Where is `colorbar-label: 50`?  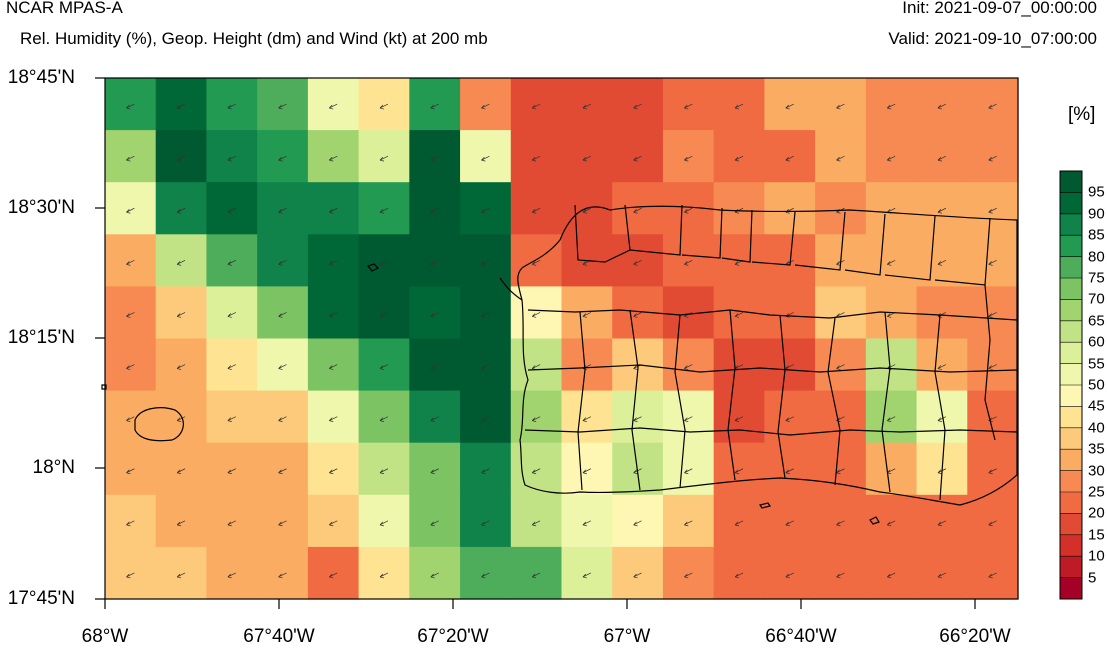
colorbar-label: 50 is located at coordinates (1096, 385).